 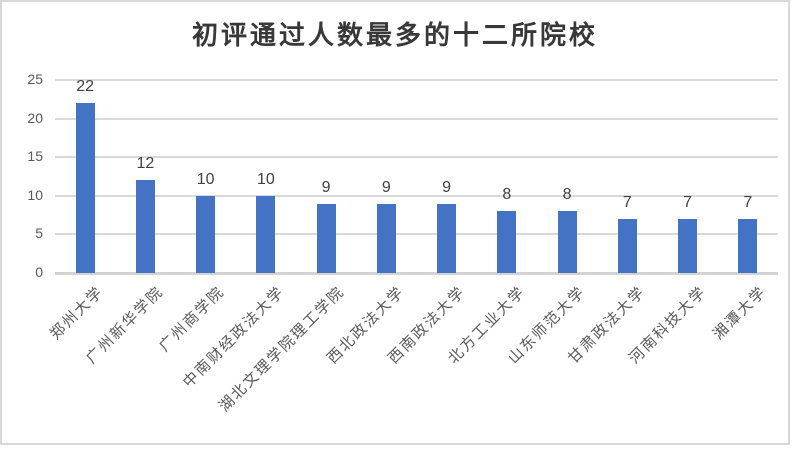 What do you see at coordinates (739, 313) in the screenshot?
I see `x-category-label: 湘潭大学` at bounding box center [739, 313].